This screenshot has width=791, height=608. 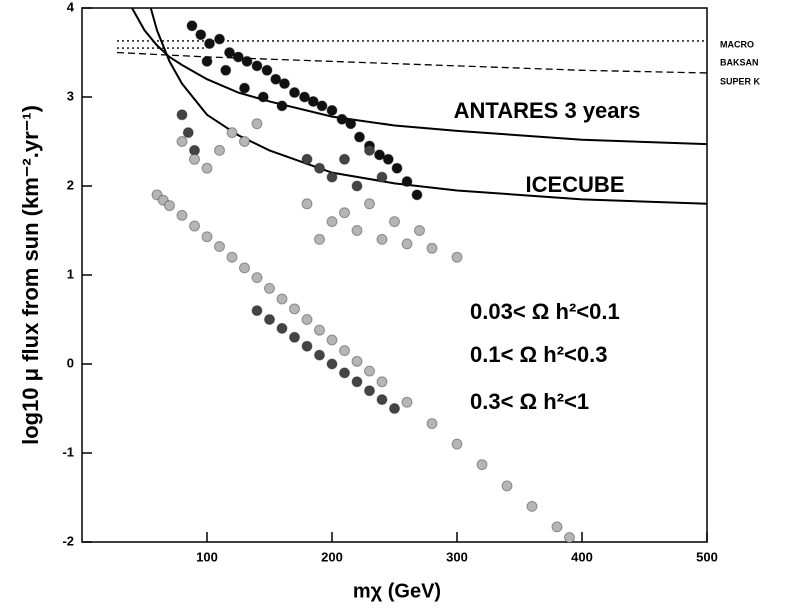 I want to click on y-tick-label: 4, so click(x=71, y=7).